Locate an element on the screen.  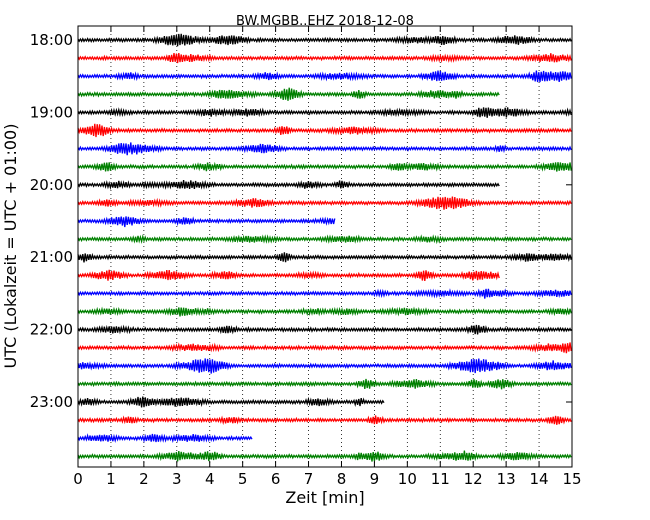
x-tick-label: 9 is located at coordinates (375, 479).